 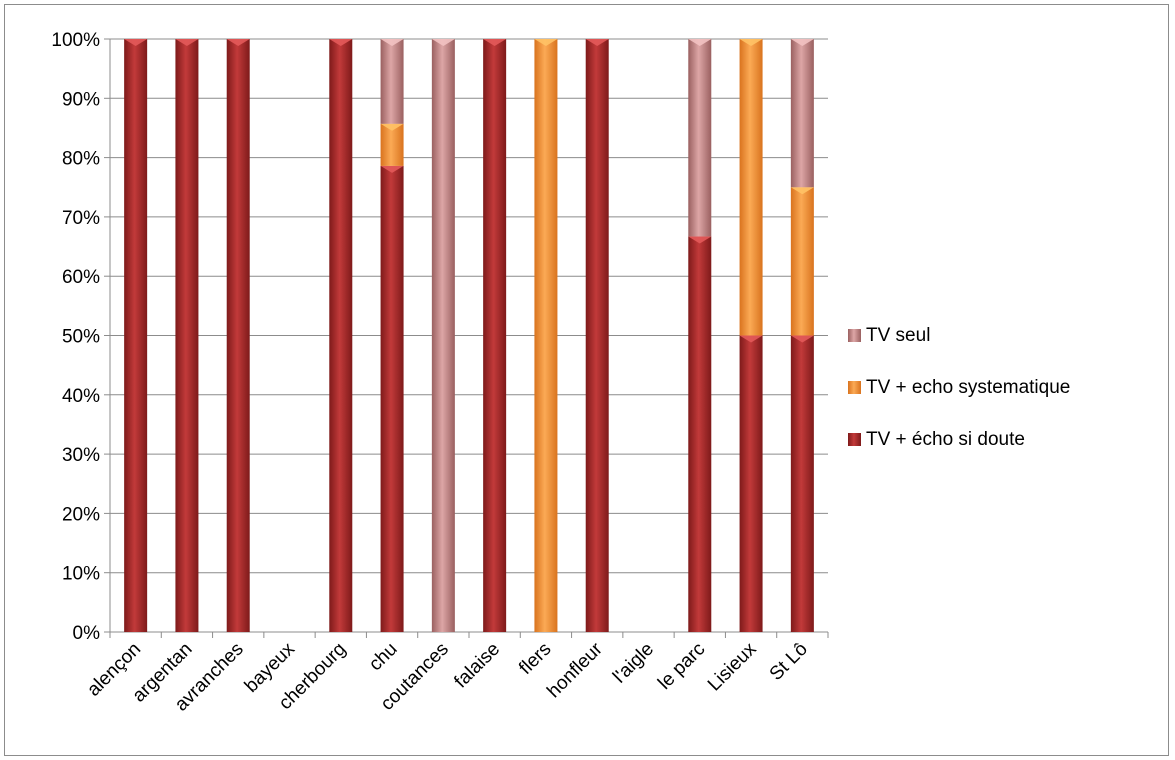 What do you see at coordinates (81, 574) in the screenshot?
I see `y-tick-label: 10%` at bounding box center [81, 574].